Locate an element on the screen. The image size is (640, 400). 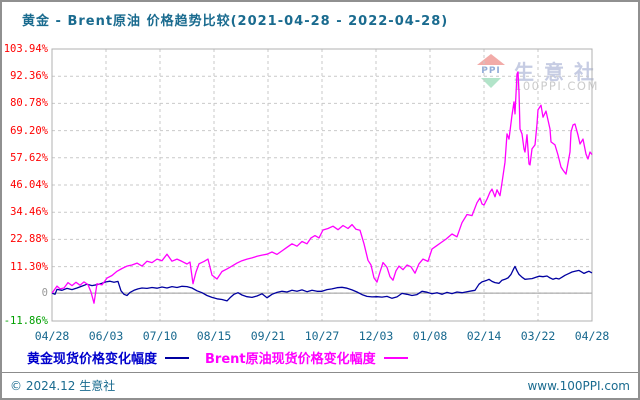
logo-keel-triangle-icon is located at coordinates (491, 83).